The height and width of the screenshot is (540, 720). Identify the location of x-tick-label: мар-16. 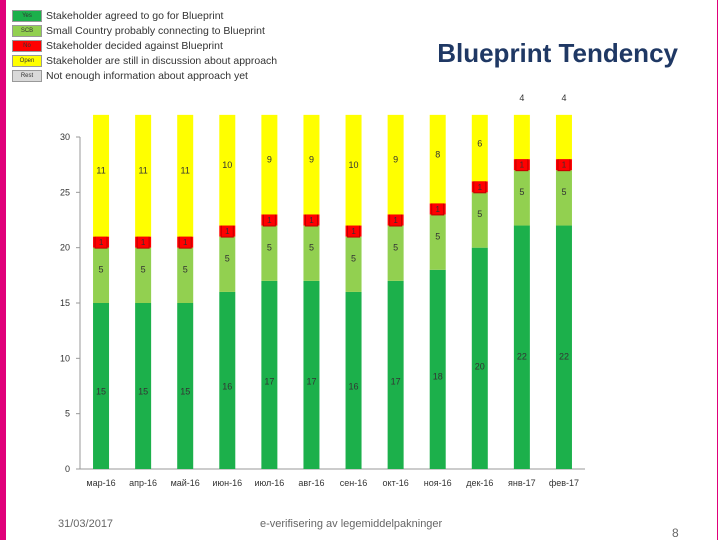
(100, 483).